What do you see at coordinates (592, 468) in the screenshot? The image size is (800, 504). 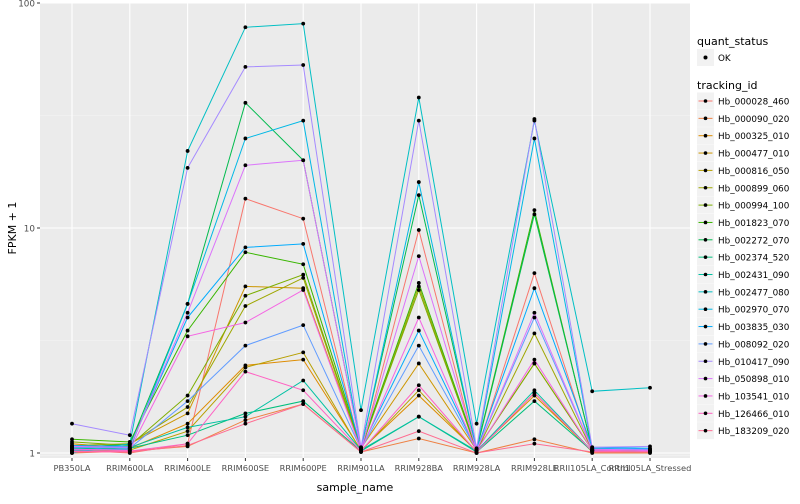 I see `x-tick-label: RRII105LA_Control` at bounding box center [592, 468].